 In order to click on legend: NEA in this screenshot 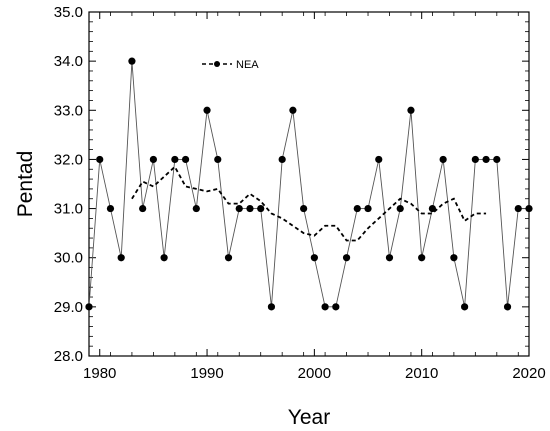, I will do `click(230, 65)`.